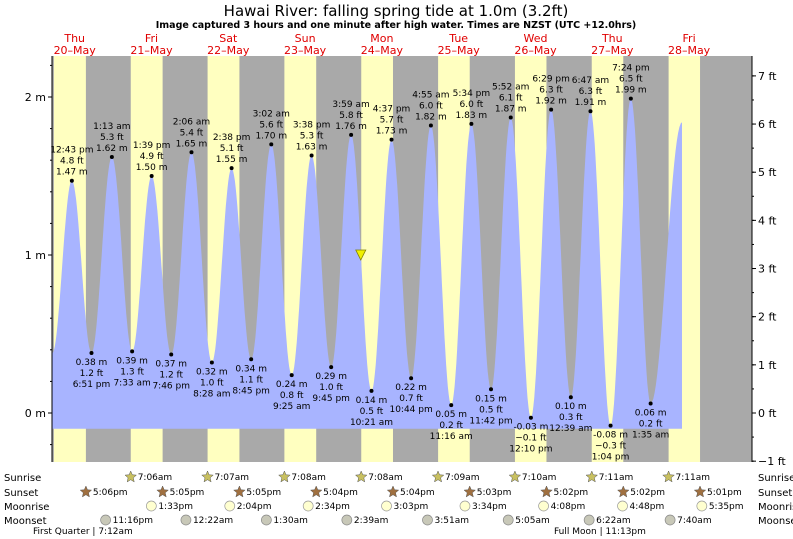  Describe the element at coordinates (610, 436) in the screenshot. I see `low-tide-metres: -0.08 m` at that location.